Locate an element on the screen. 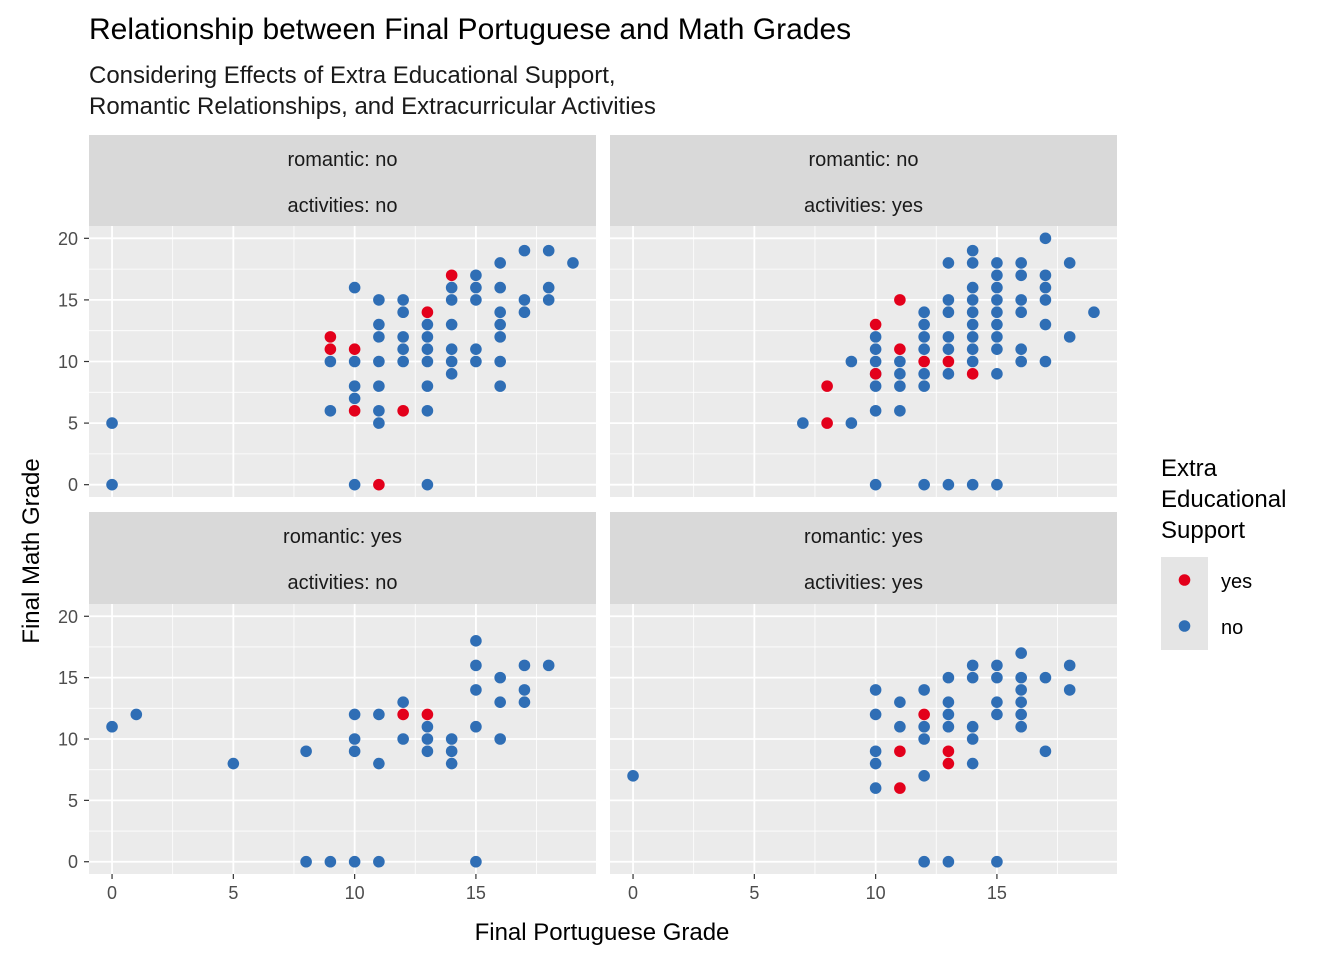  y-tick-label: 5 is located at coordinates (73, 801).